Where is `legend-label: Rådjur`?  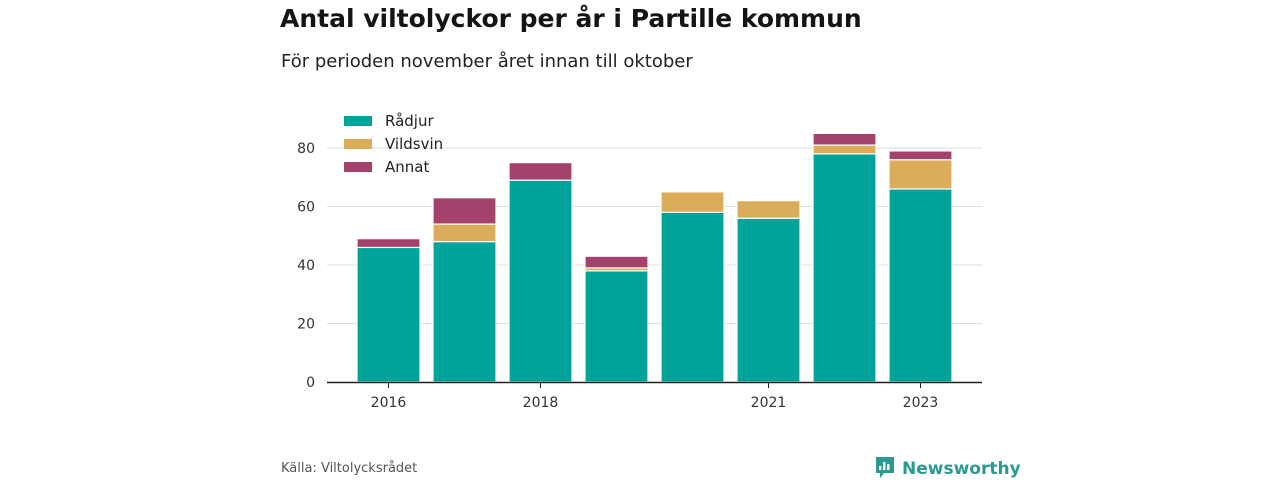
legend-label: Rådjur is located at coordinates (409, 121).